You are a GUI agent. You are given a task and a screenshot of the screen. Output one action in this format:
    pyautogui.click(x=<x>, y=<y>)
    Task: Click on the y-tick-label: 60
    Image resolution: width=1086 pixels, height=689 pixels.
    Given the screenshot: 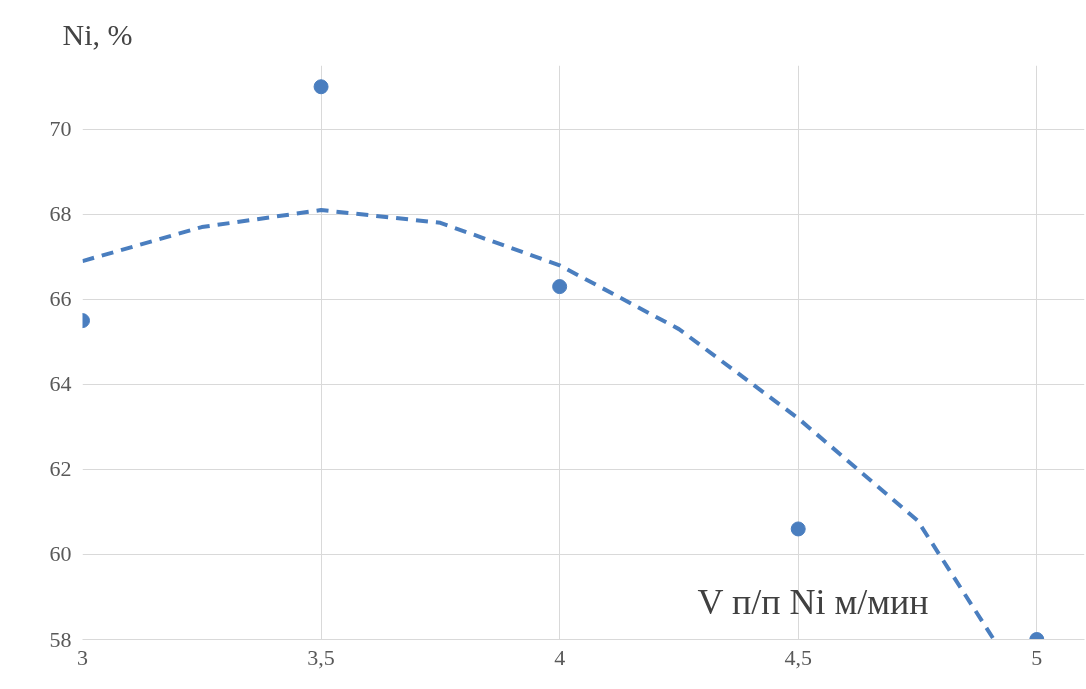 What is the action you would take?
    pyautogui.click(x=60, y=554)
    